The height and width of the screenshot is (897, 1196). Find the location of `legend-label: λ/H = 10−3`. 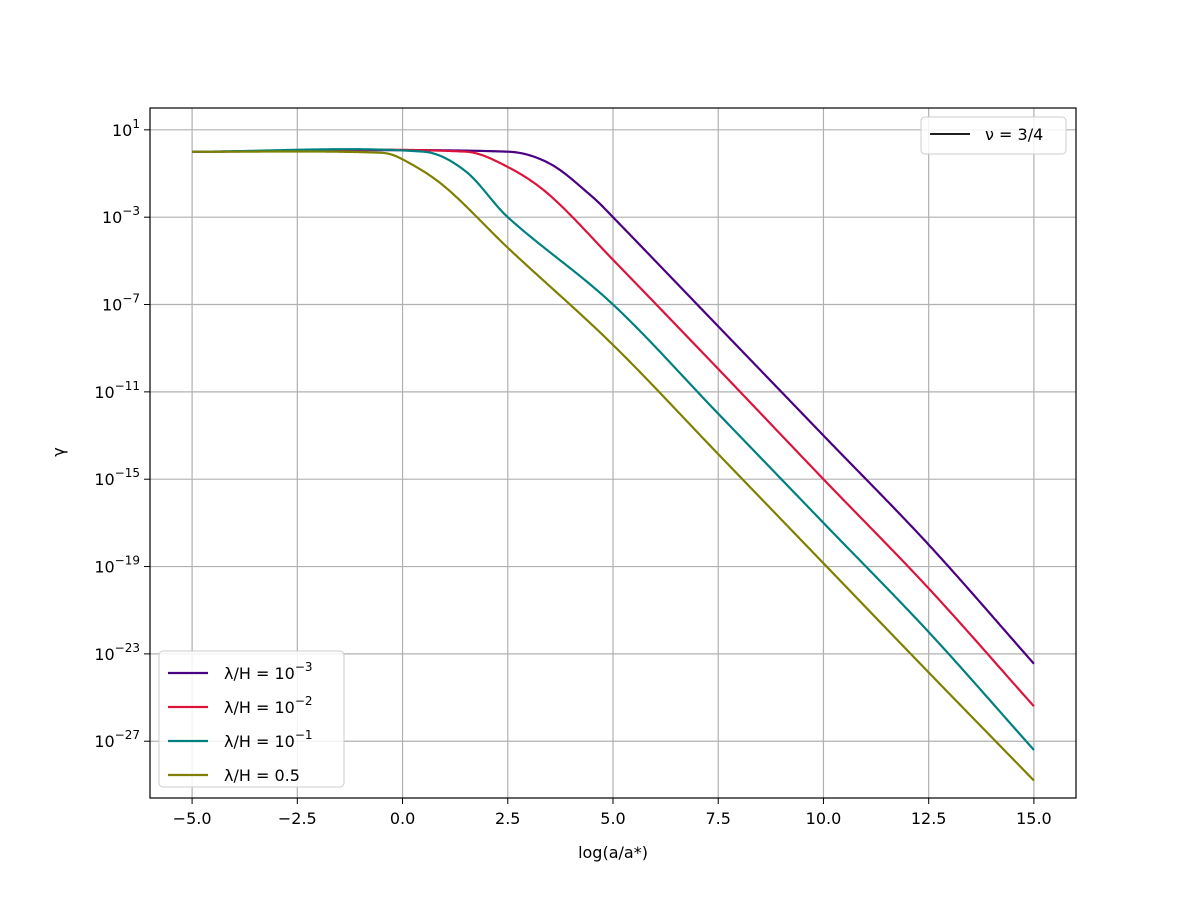

legend-label: λ/H = 10−3 is located at coordinates (268, 671).